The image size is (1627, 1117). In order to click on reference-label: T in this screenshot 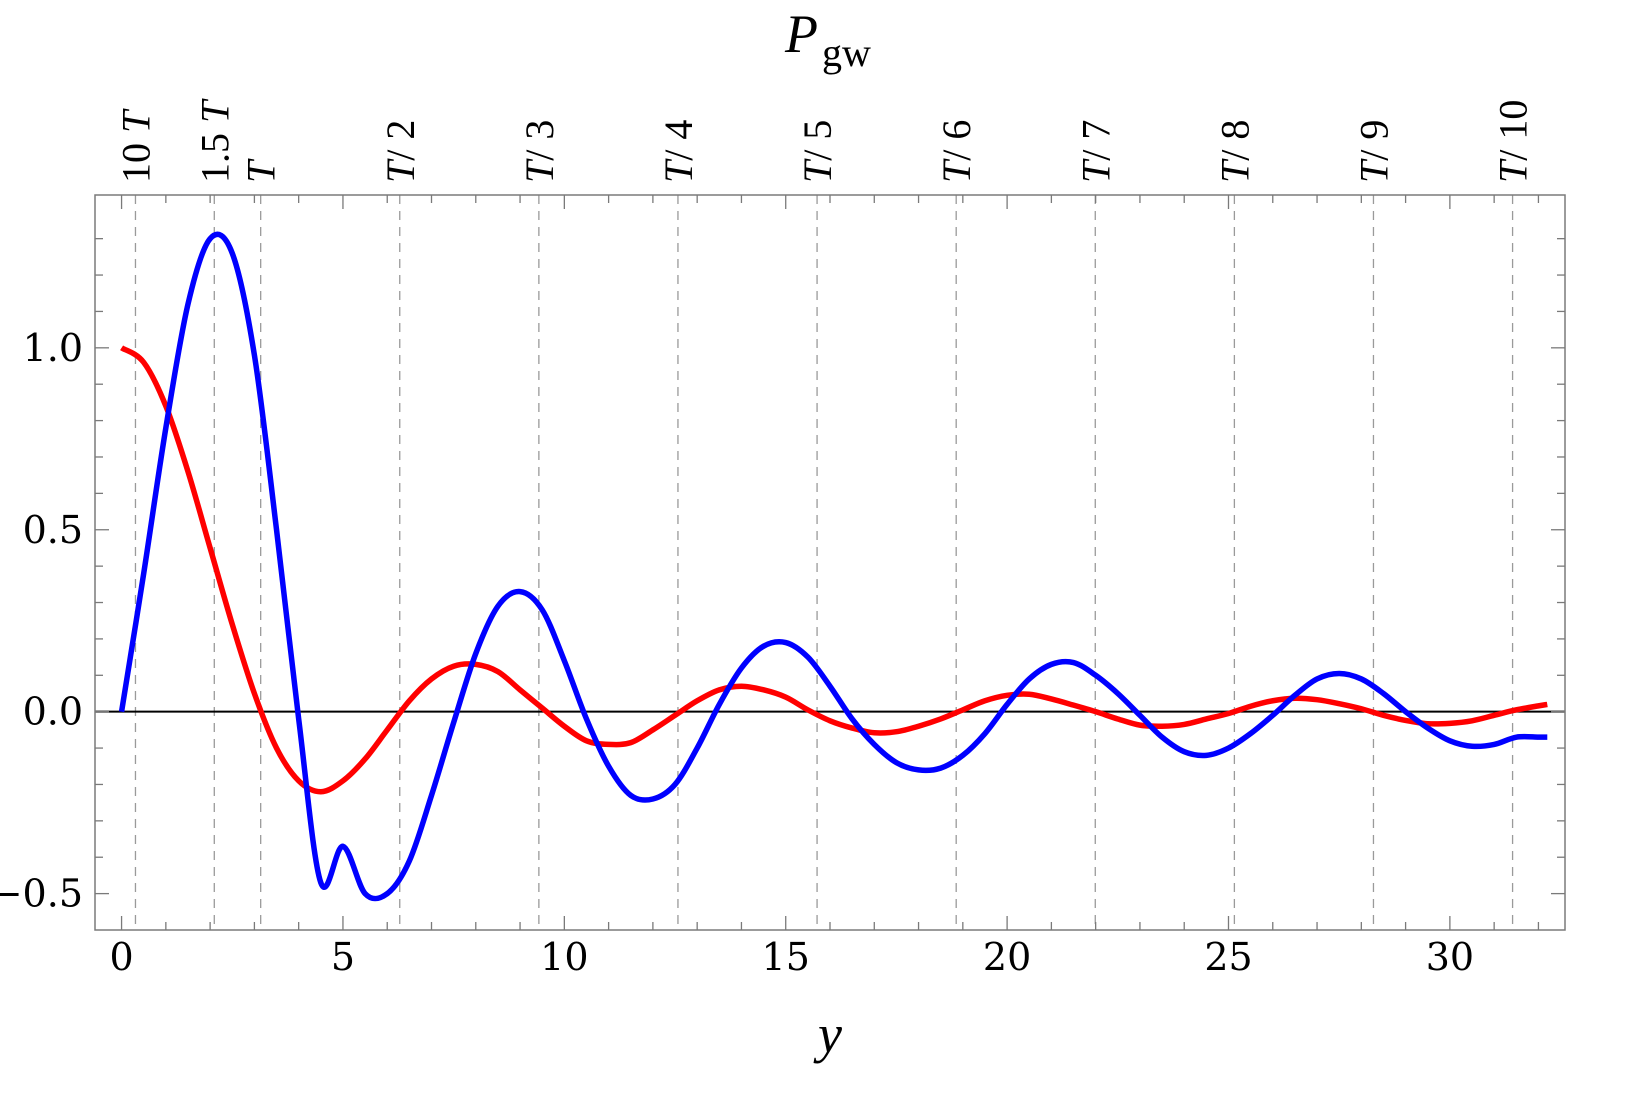, I will do `click(261, 170)`.